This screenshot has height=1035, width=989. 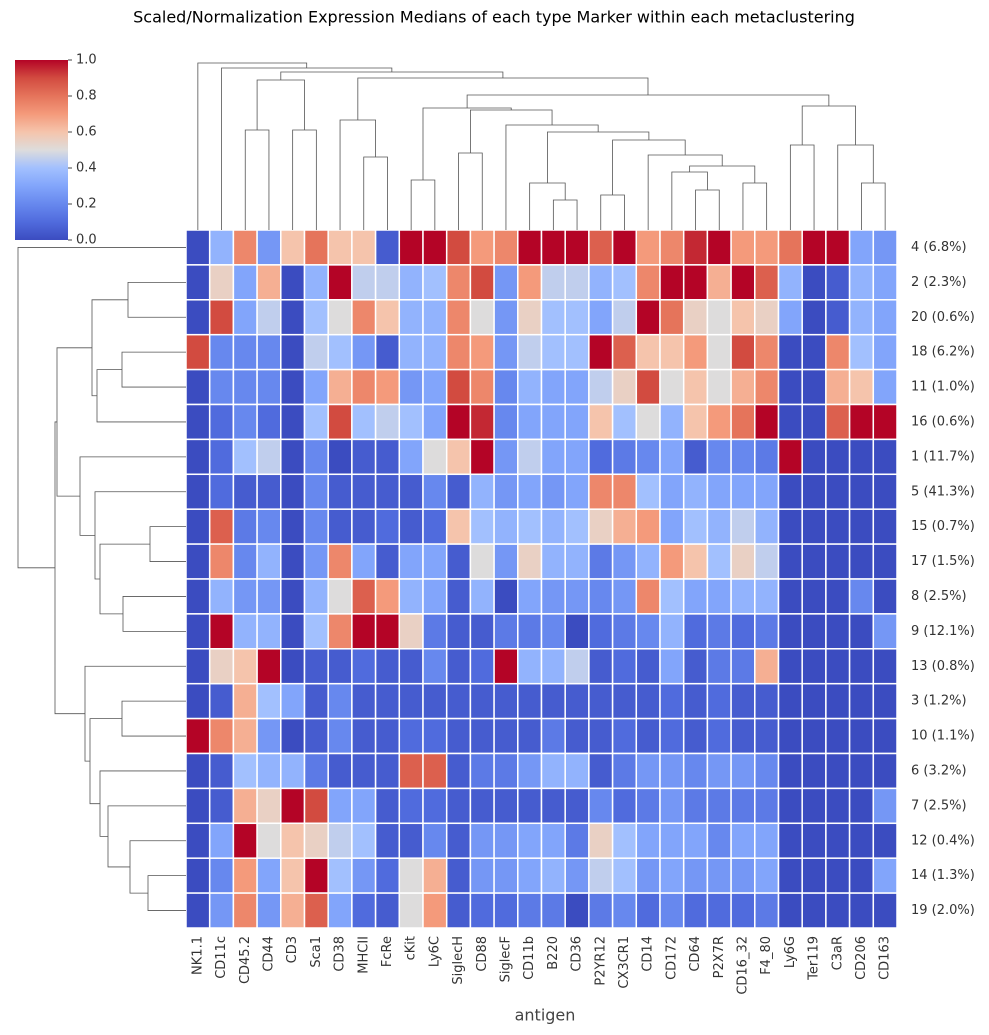 What do you see at coordinates (268, 954) in the screenshot?
I see `x-tick-label: CD44` at bounding box center [268, 954].